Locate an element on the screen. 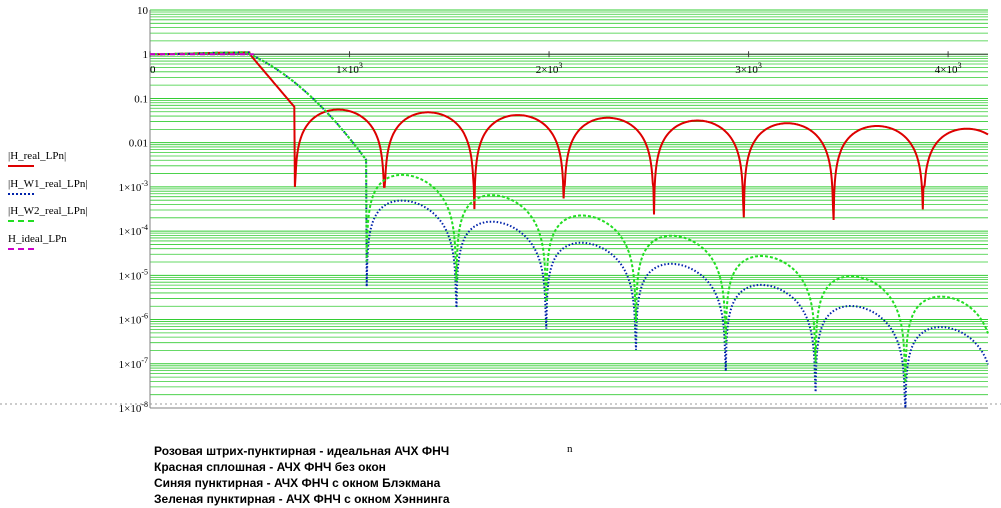  y-tick-label: 1×10⁻³ is located at coordinates (133, 186).